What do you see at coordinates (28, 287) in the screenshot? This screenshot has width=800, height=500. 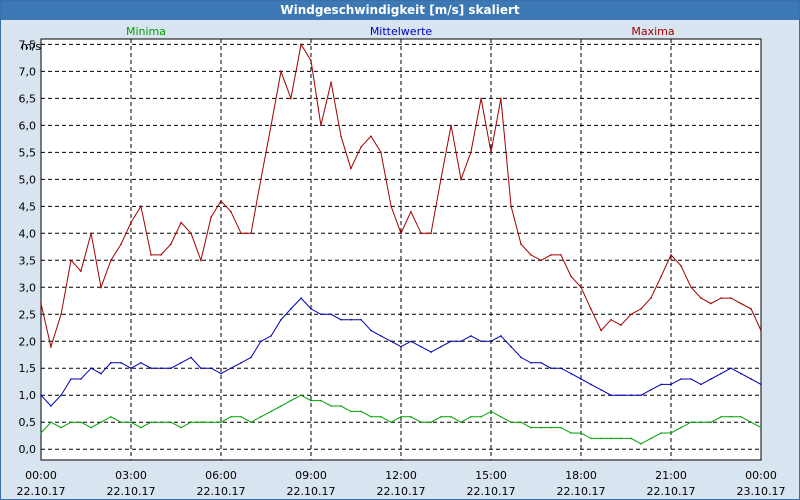 I see `y-tick-label: 3,0` at bounding box center [28, 287].